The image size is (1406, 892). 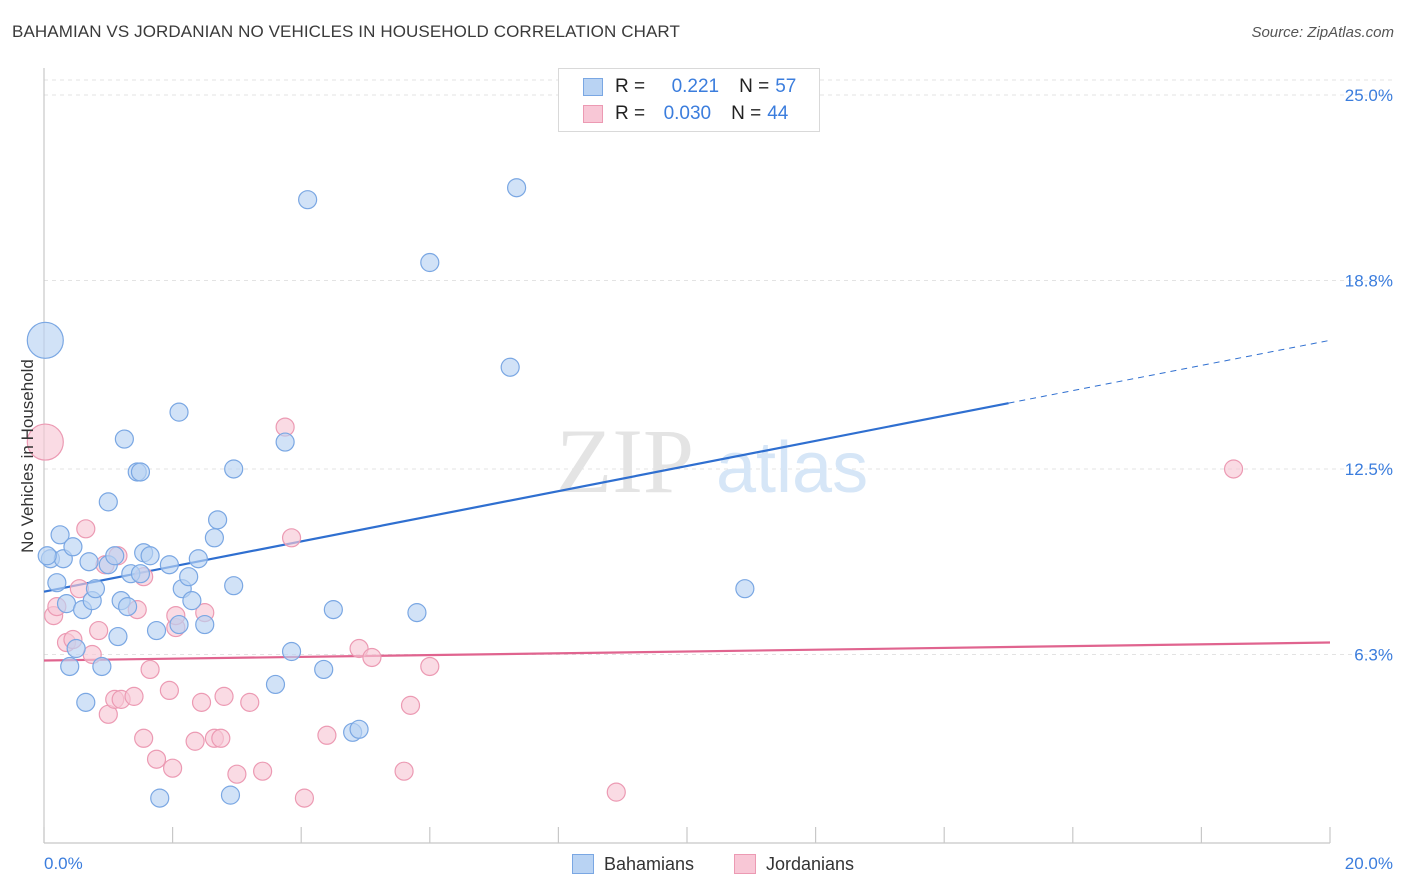 What do you see at coordinates (687, 113) in the screenshot?
I see `legend-r-value: 0.030` at bounding box center [687, 113].